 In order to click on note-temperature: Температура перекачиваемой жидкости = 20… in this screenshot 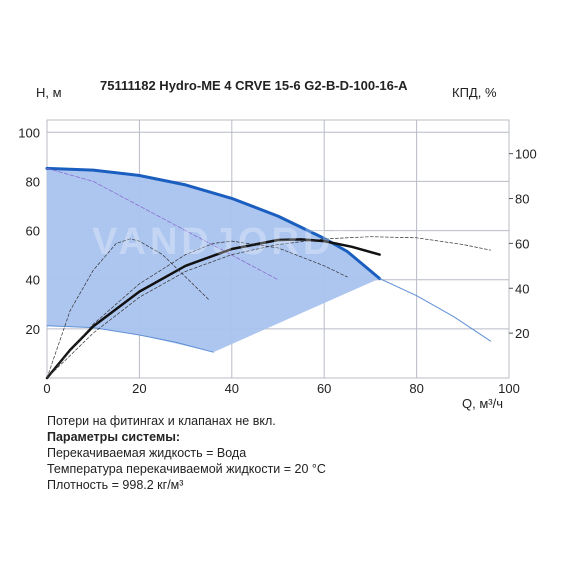, I will do `click(186, 469)`.